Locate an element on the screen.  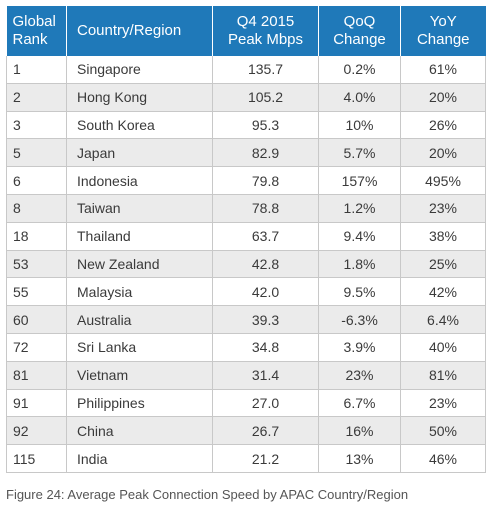
cell-qoq: 4.0% is located at coordinates (359, 97).